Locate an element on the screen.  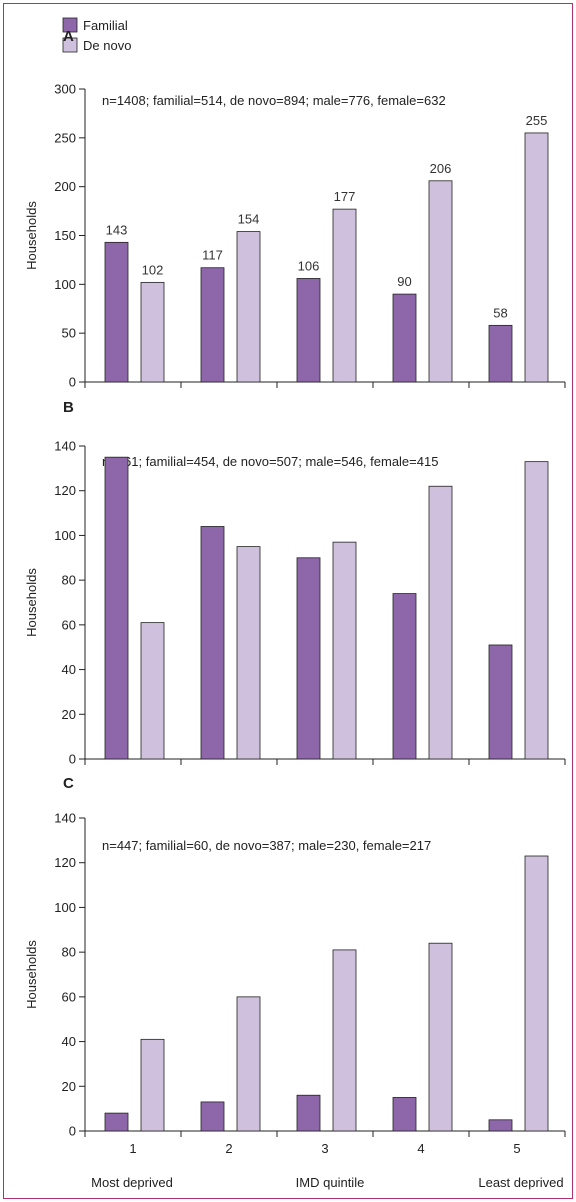
x-tick-label: 4 is located at coordinates (420, 1148).